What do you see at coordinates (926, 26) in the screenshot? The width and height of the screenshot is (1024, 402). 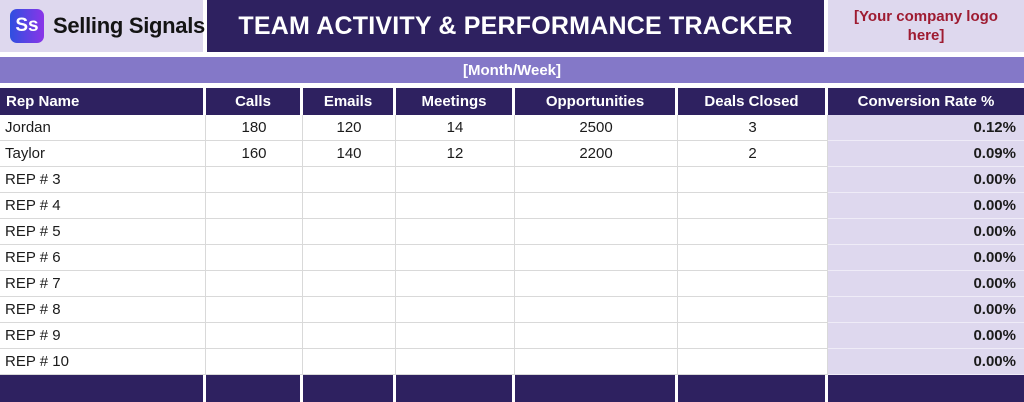 I see `company-logo-placeholder: [Your company logo here]` at bounding box center [926, 26].